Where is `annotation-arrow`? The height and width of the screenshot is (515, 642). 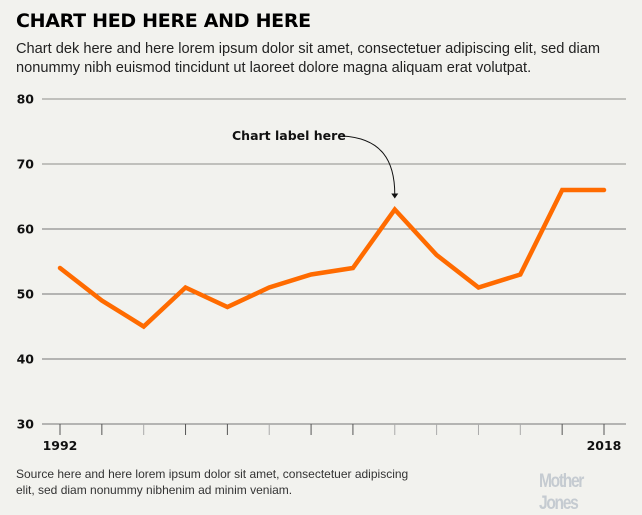
annotation-arrow is located at coordinates (368, 165).